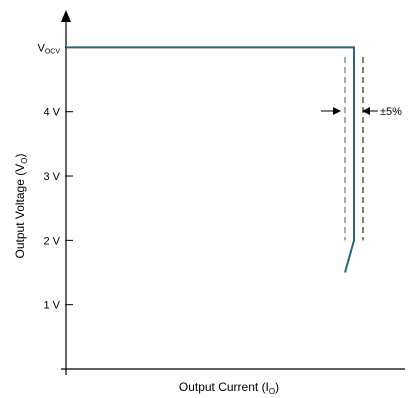 Image resolution: width=411 pixels, height=398 pixels. What do you see at coordinates (391, 112) in the screenshot?
I see `tolerance-label: ±5%` at bounding box center [391, 112].